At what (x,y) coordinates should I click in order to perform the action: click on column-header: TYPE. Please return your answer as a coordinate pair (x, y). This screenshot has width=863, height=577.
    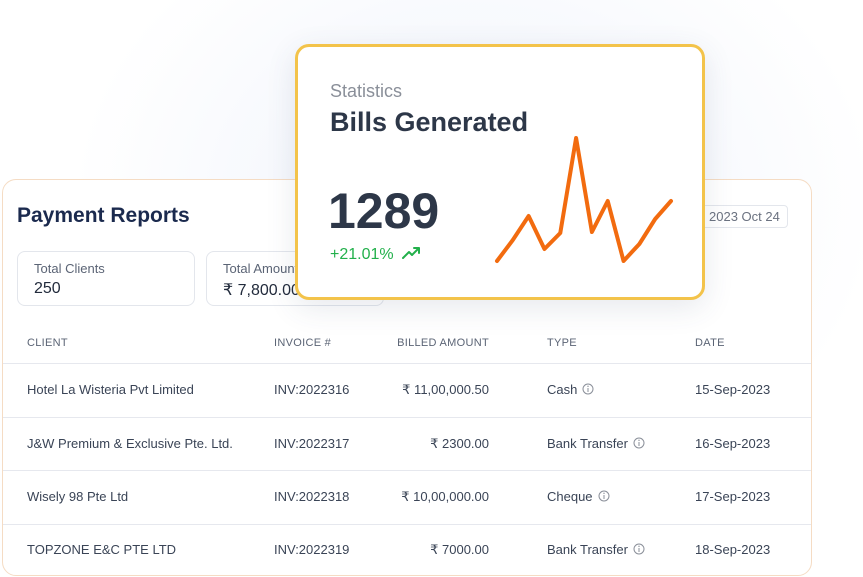
    Looking at the image, I should click on (562, 343).